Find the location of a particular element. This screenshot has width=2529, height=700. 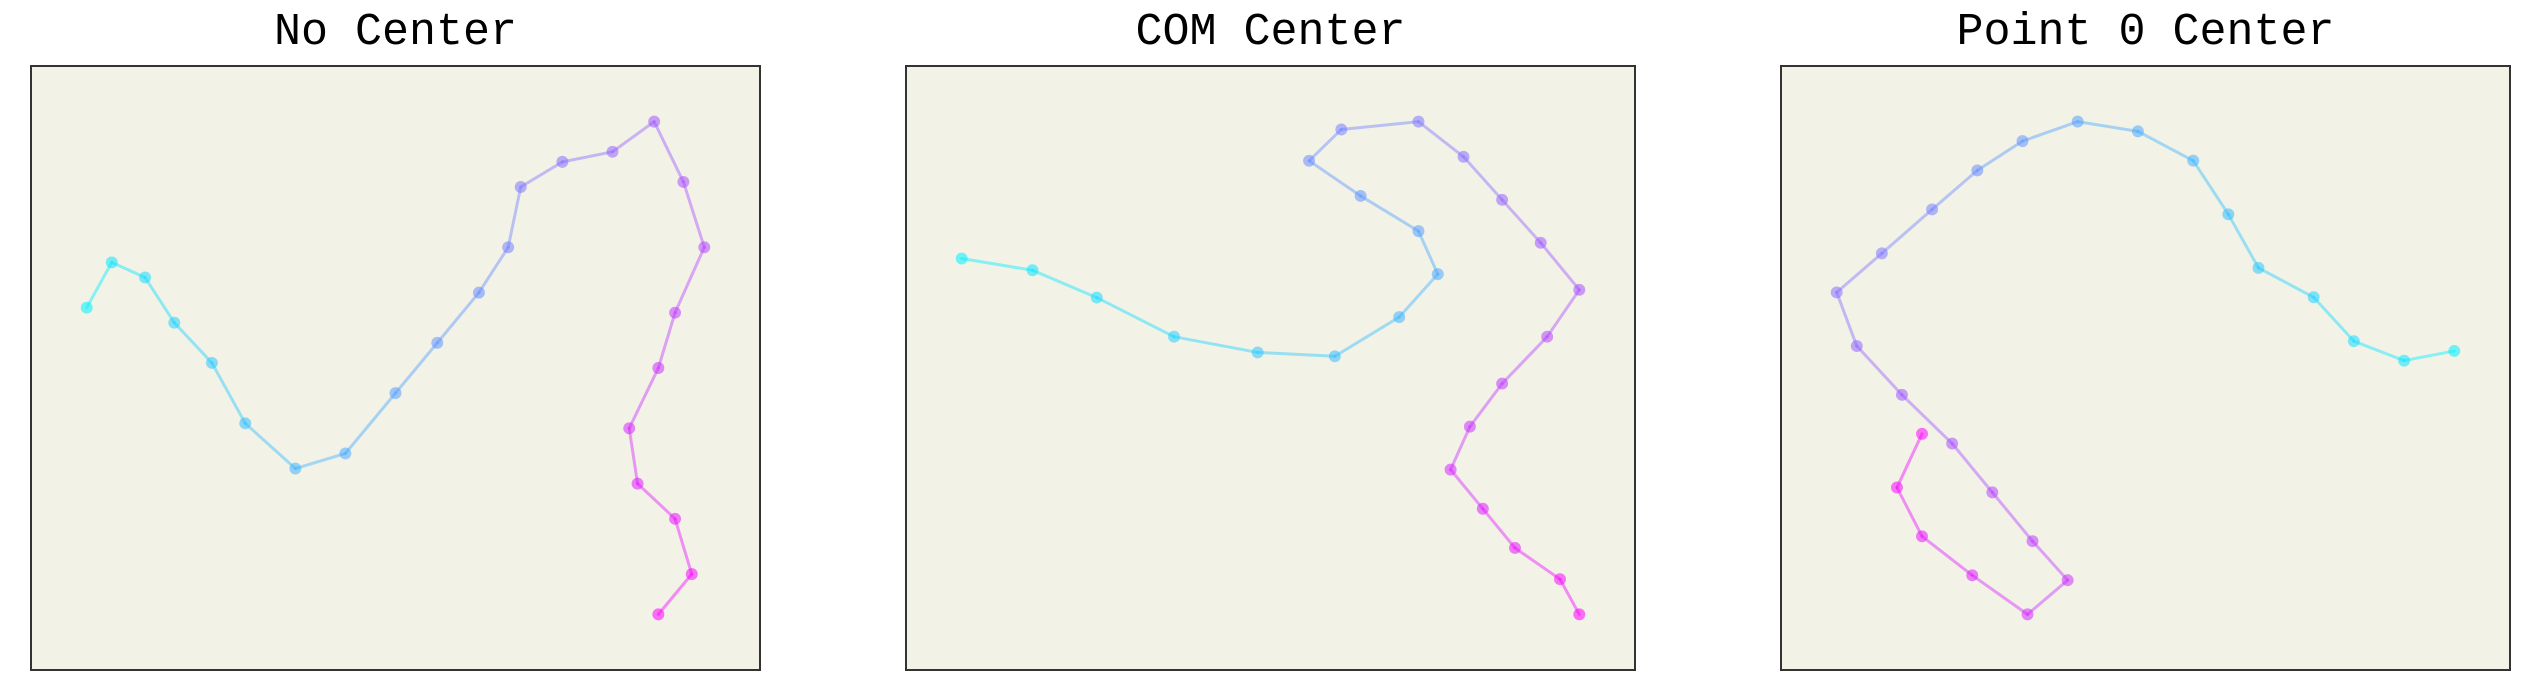

chart-title: No Center is located at coordinates (395, 32).